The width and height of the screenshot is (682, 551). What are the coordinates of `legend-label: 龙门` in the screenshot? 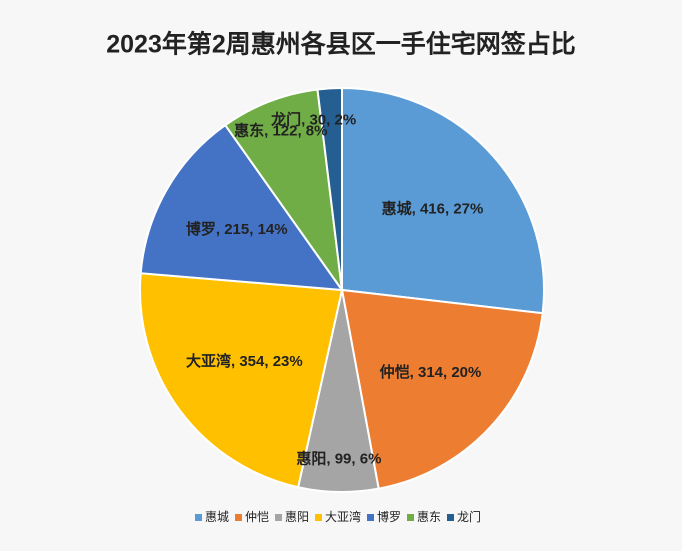 It's located at (469, 516).